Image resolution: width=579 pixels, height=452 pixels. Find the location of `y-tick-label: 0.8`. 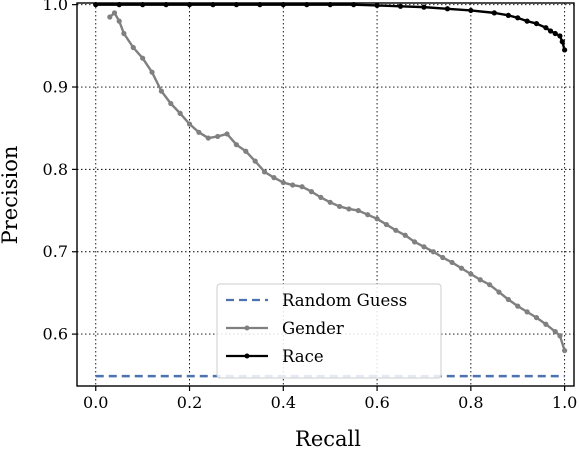

y-tick-label: 0.8 is located at coordinates (55, 169).